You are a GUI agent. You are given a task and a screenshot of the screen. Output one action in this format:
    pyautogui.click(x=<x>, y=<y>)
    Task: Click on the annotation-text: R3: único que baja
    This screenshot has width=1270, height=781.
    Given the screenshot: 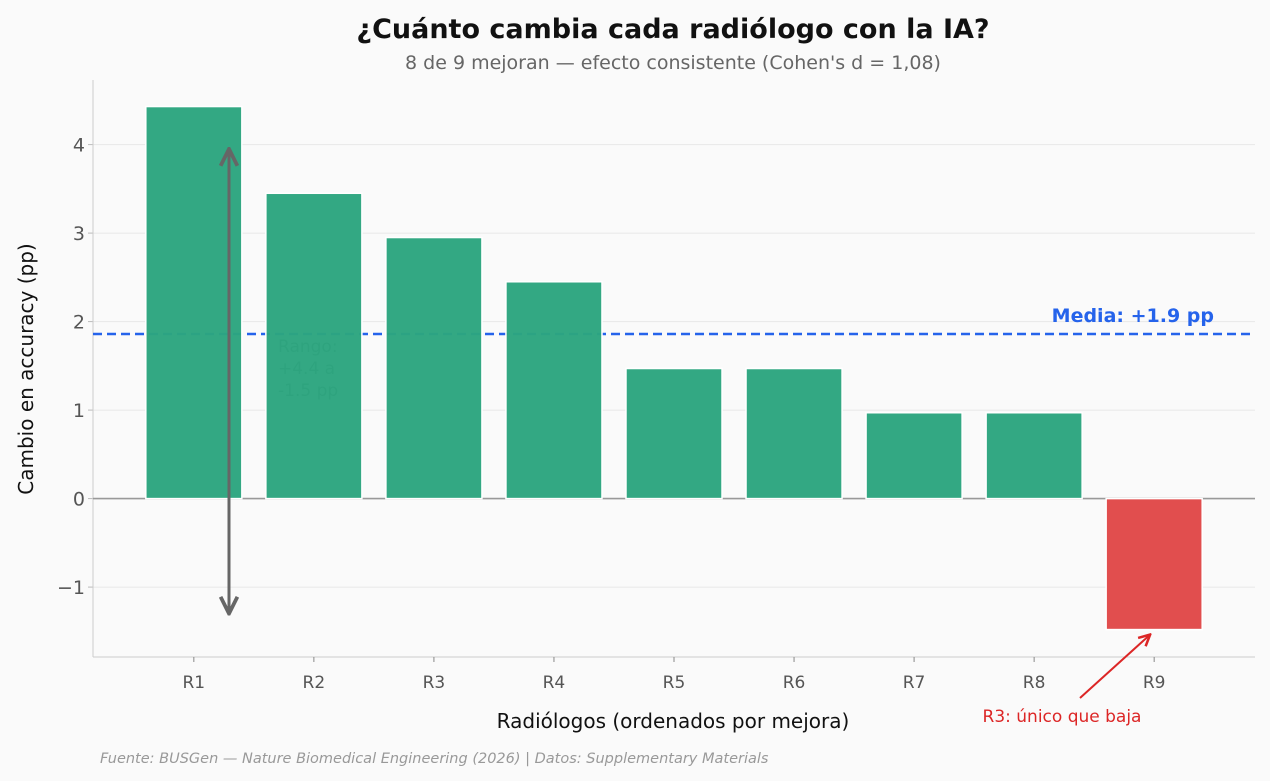 What is the action you would take?
    pyautogui.click(x=1062, y=717)
    